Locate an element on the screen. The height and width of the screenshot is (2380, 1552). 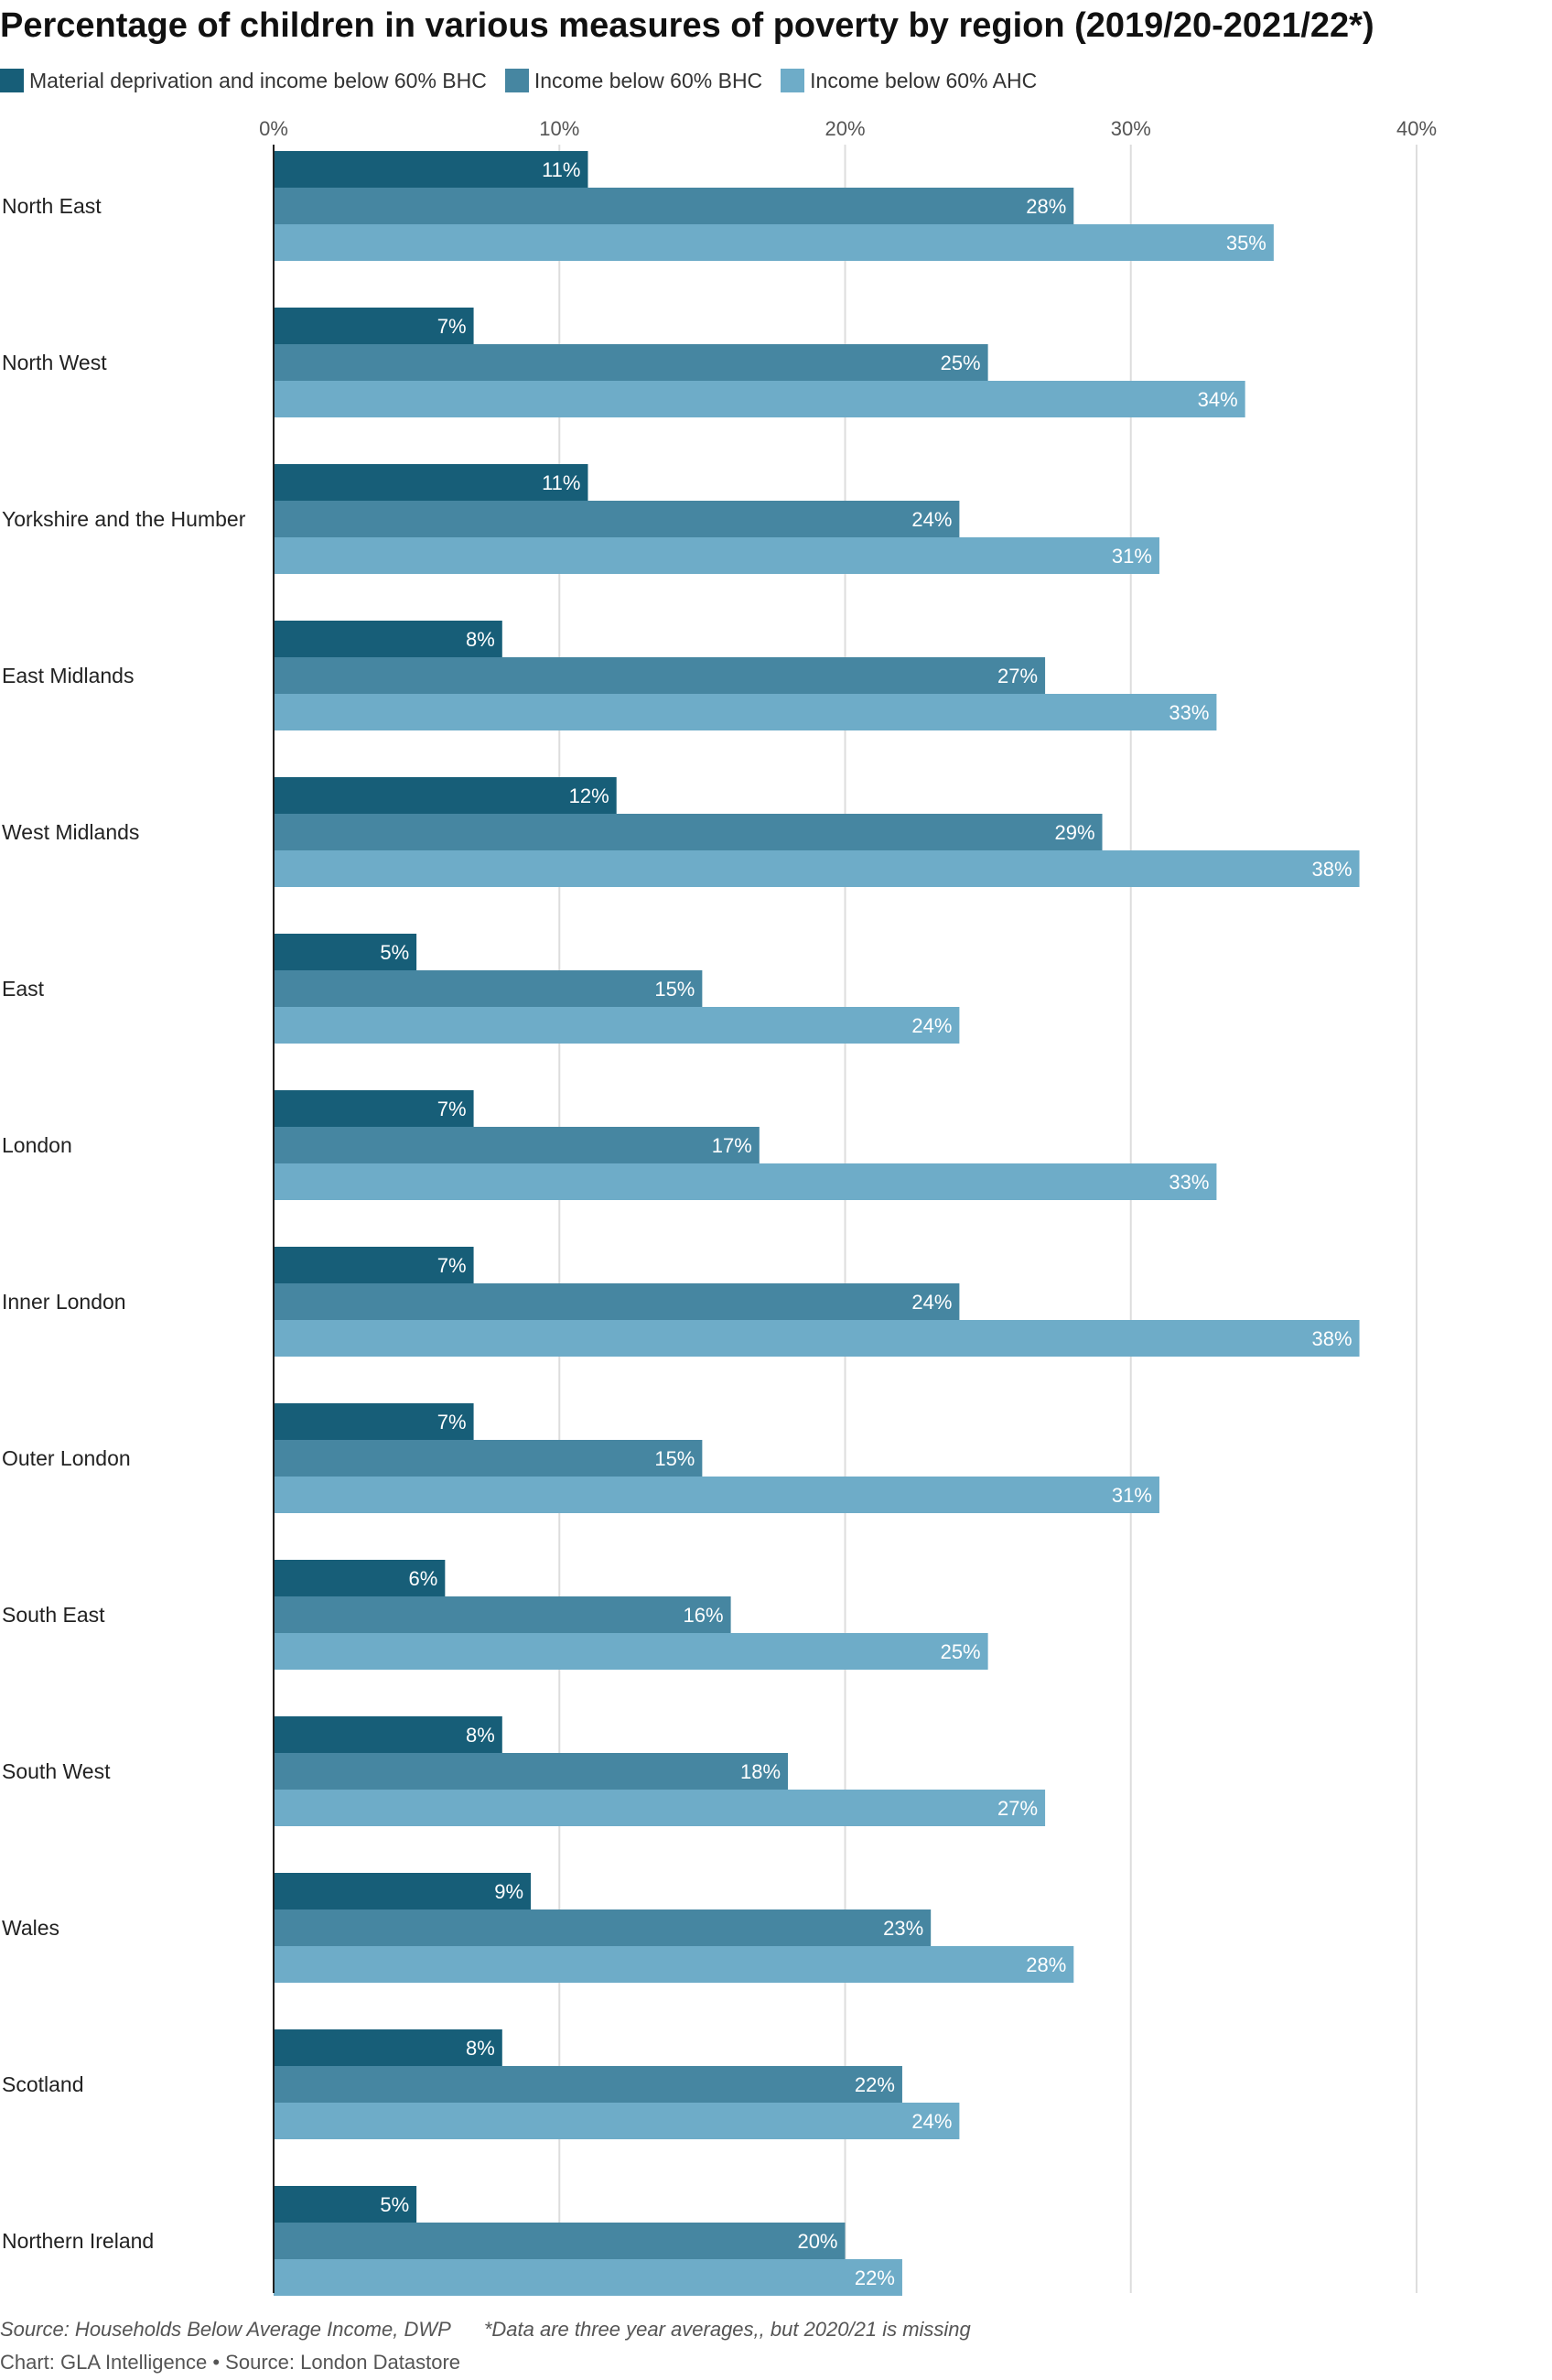
category-label: South East is located at coordinates (53, 1615).